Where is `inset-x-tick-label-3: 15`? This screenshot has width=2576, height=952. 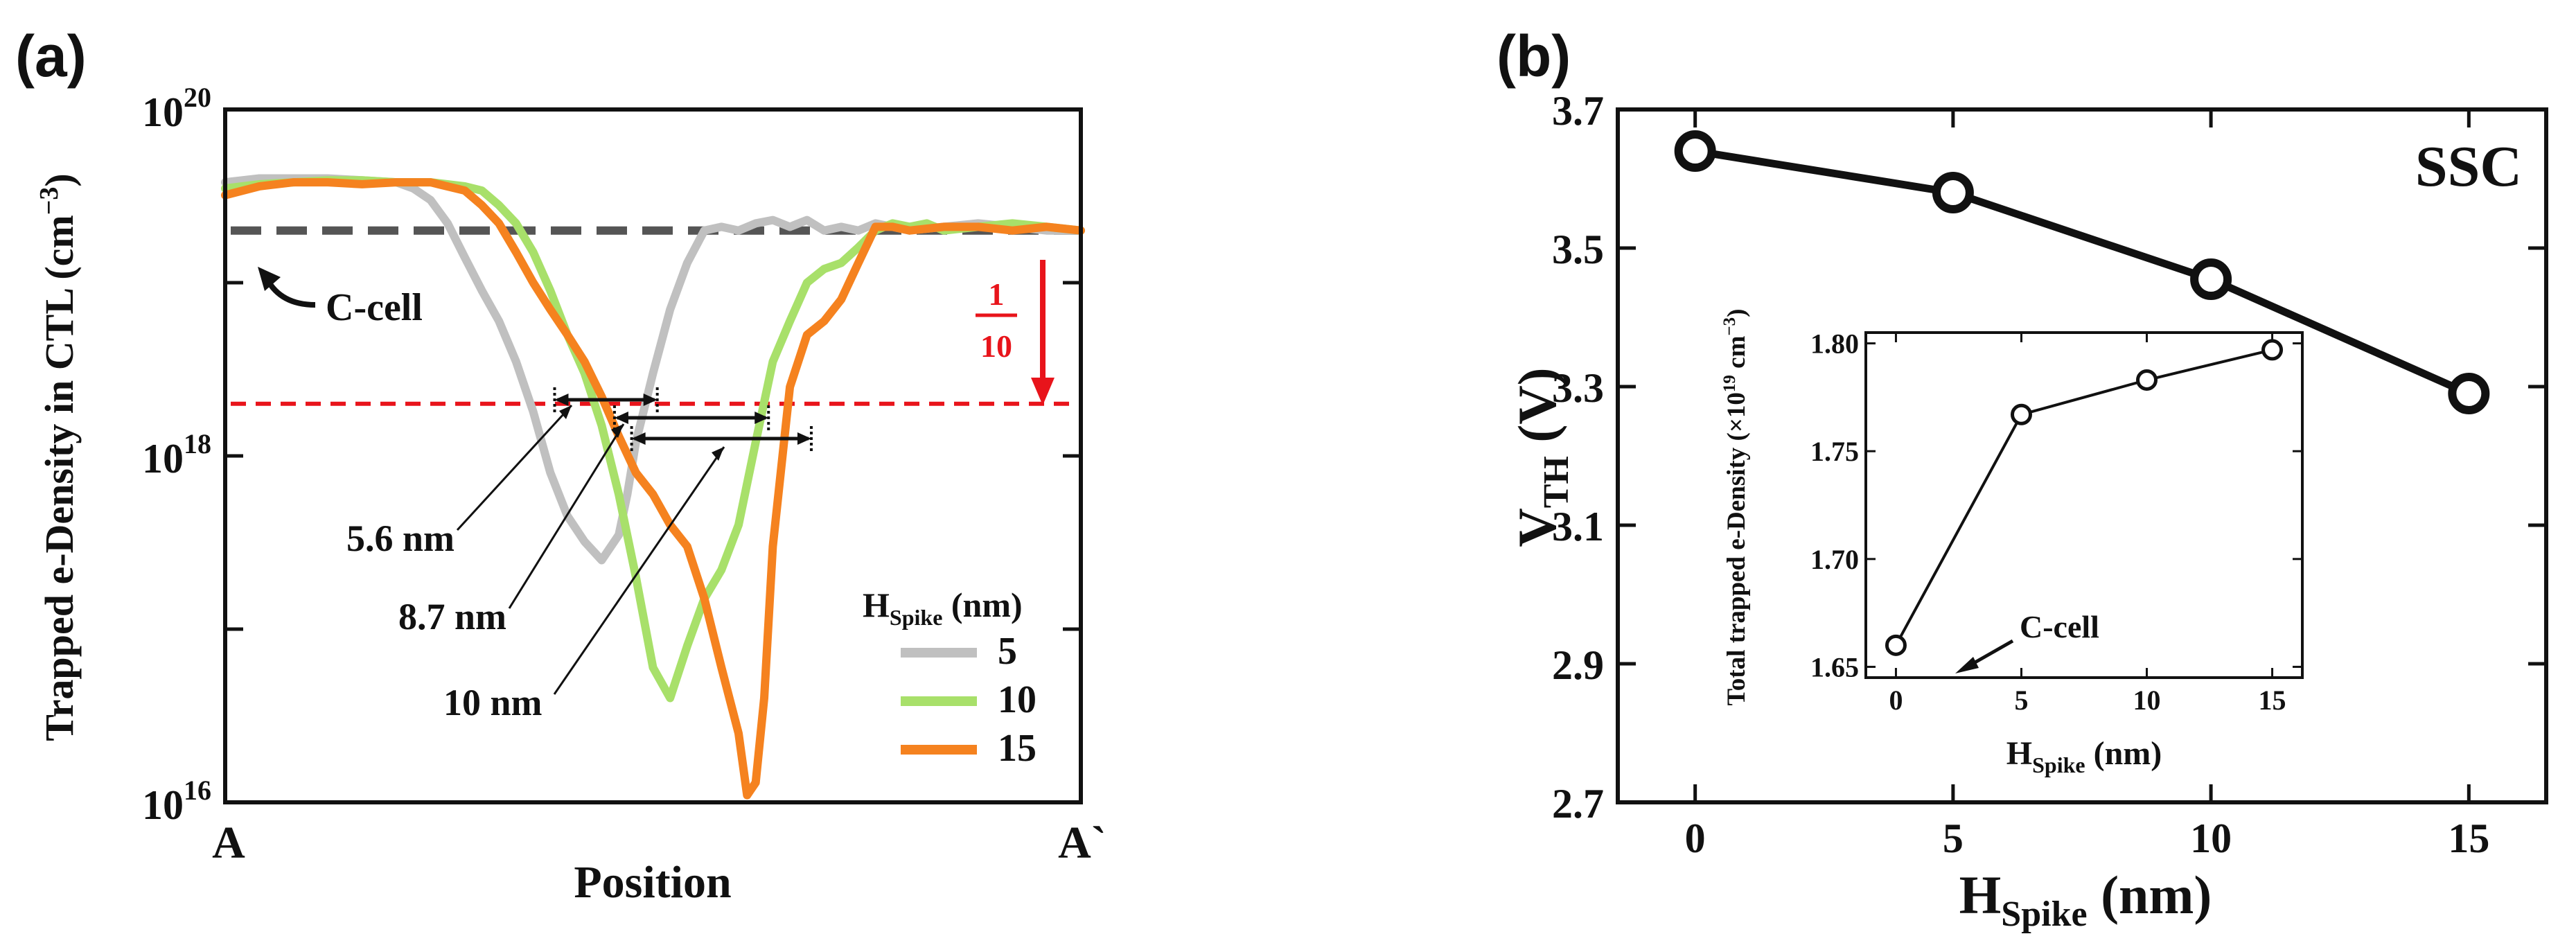 inset-x-tick-label-3: 15 is located at coordinates (2272, 700).